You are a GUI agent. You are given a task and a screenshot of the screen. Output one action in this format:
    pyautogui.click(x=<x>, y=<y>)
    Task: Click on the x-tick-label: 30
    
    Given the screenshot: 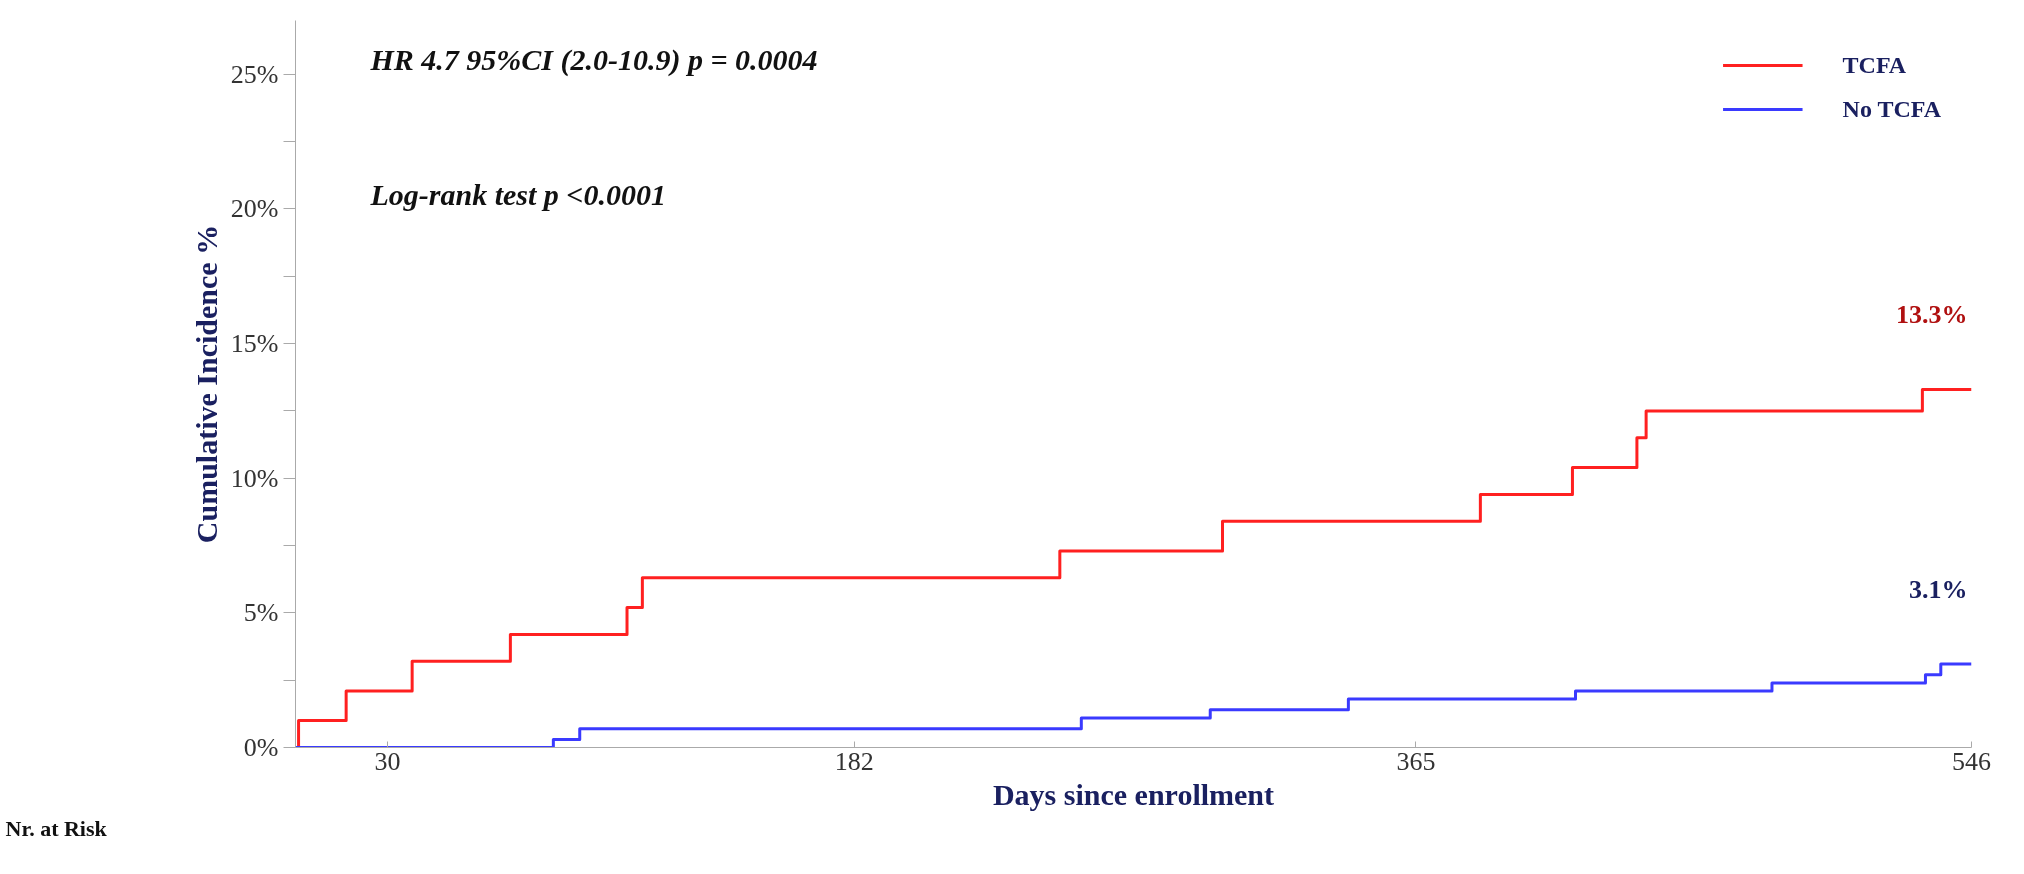 What is the action you would take?
    pyautogui.click(x=387, y=761)
    